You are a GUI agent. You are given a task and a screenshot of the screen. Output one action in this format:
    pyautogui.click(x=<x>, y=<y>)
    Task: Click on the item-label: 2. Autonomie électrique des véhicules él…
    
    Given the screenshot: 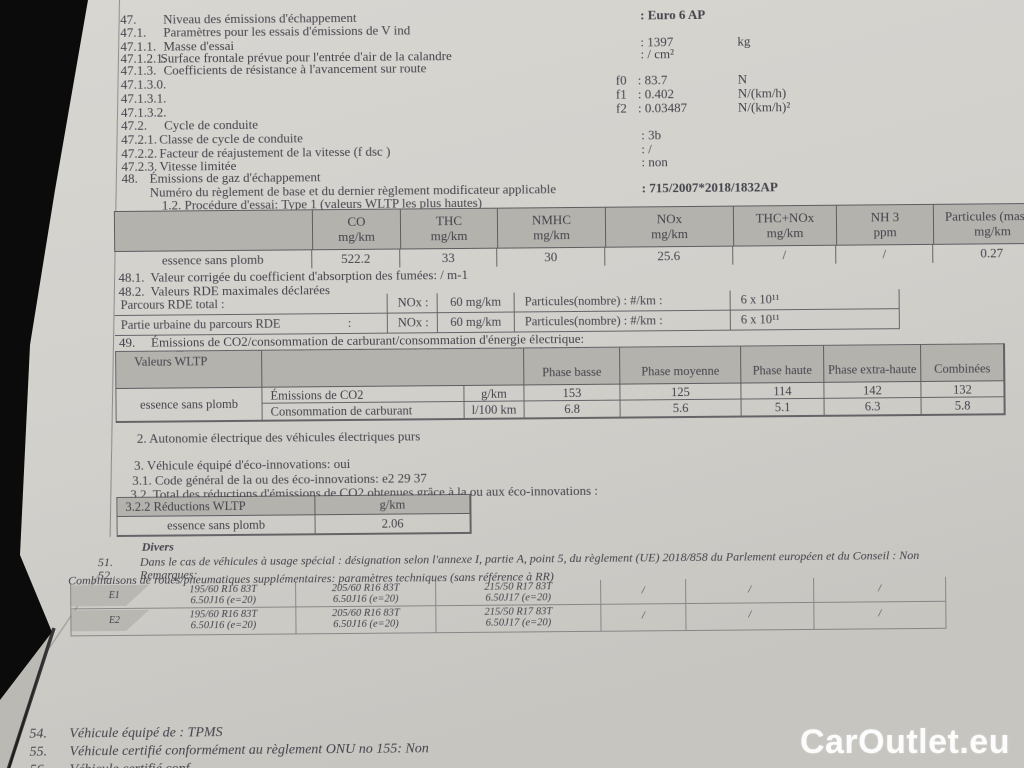 What is the action you would take?
    pyautogui.click(x=278, y=437)
    